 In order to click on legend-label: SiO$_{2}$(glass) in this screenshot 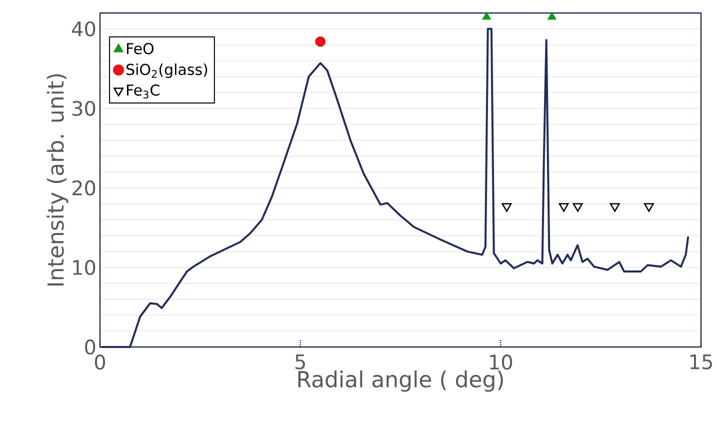, I will do `click(167, 71)`.